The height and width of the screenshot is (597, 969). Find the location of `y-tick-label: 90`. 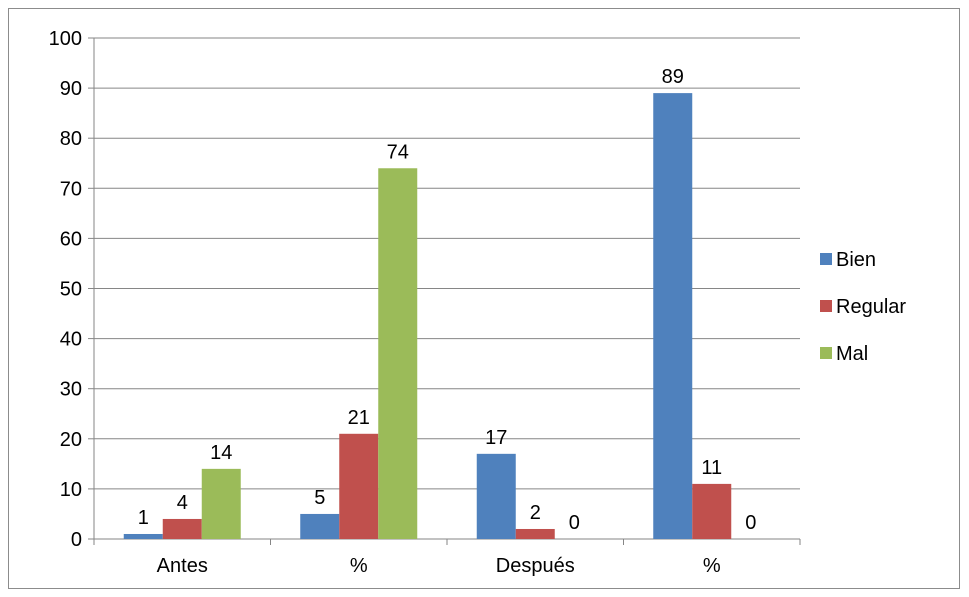

y-tick-label: 90 is located at coordinates (71, 89).